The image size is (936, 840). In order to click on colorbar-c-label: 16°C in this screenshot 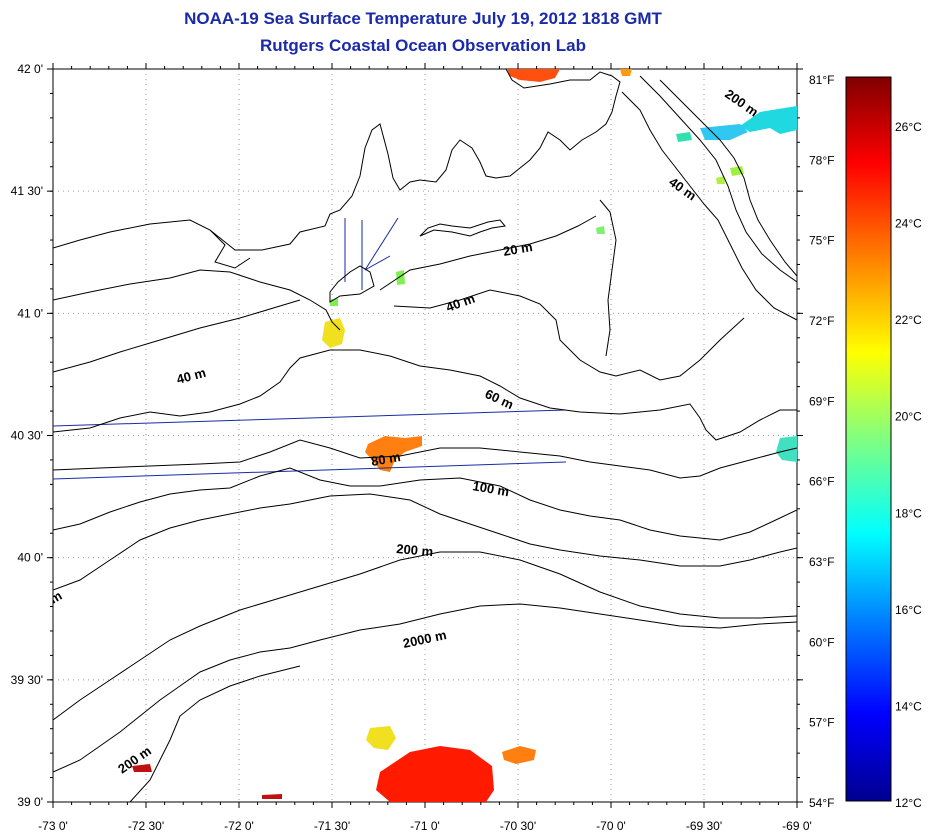, I will do `click(908, 610)`.